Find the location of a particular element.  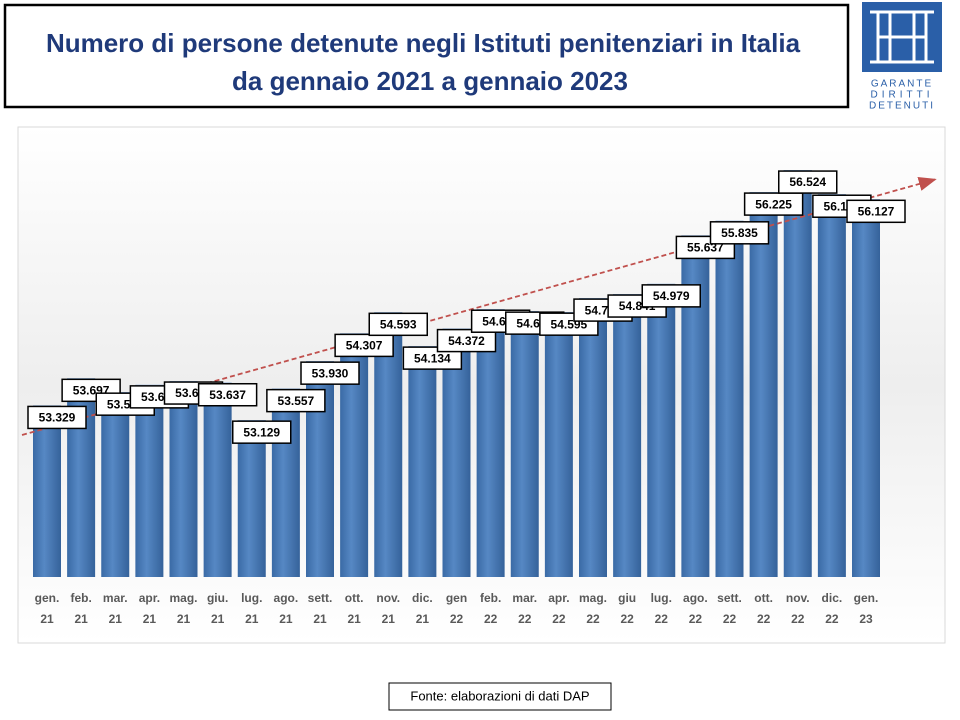

x-tick-label: nov. 22 is located at coordinates (797, 608).